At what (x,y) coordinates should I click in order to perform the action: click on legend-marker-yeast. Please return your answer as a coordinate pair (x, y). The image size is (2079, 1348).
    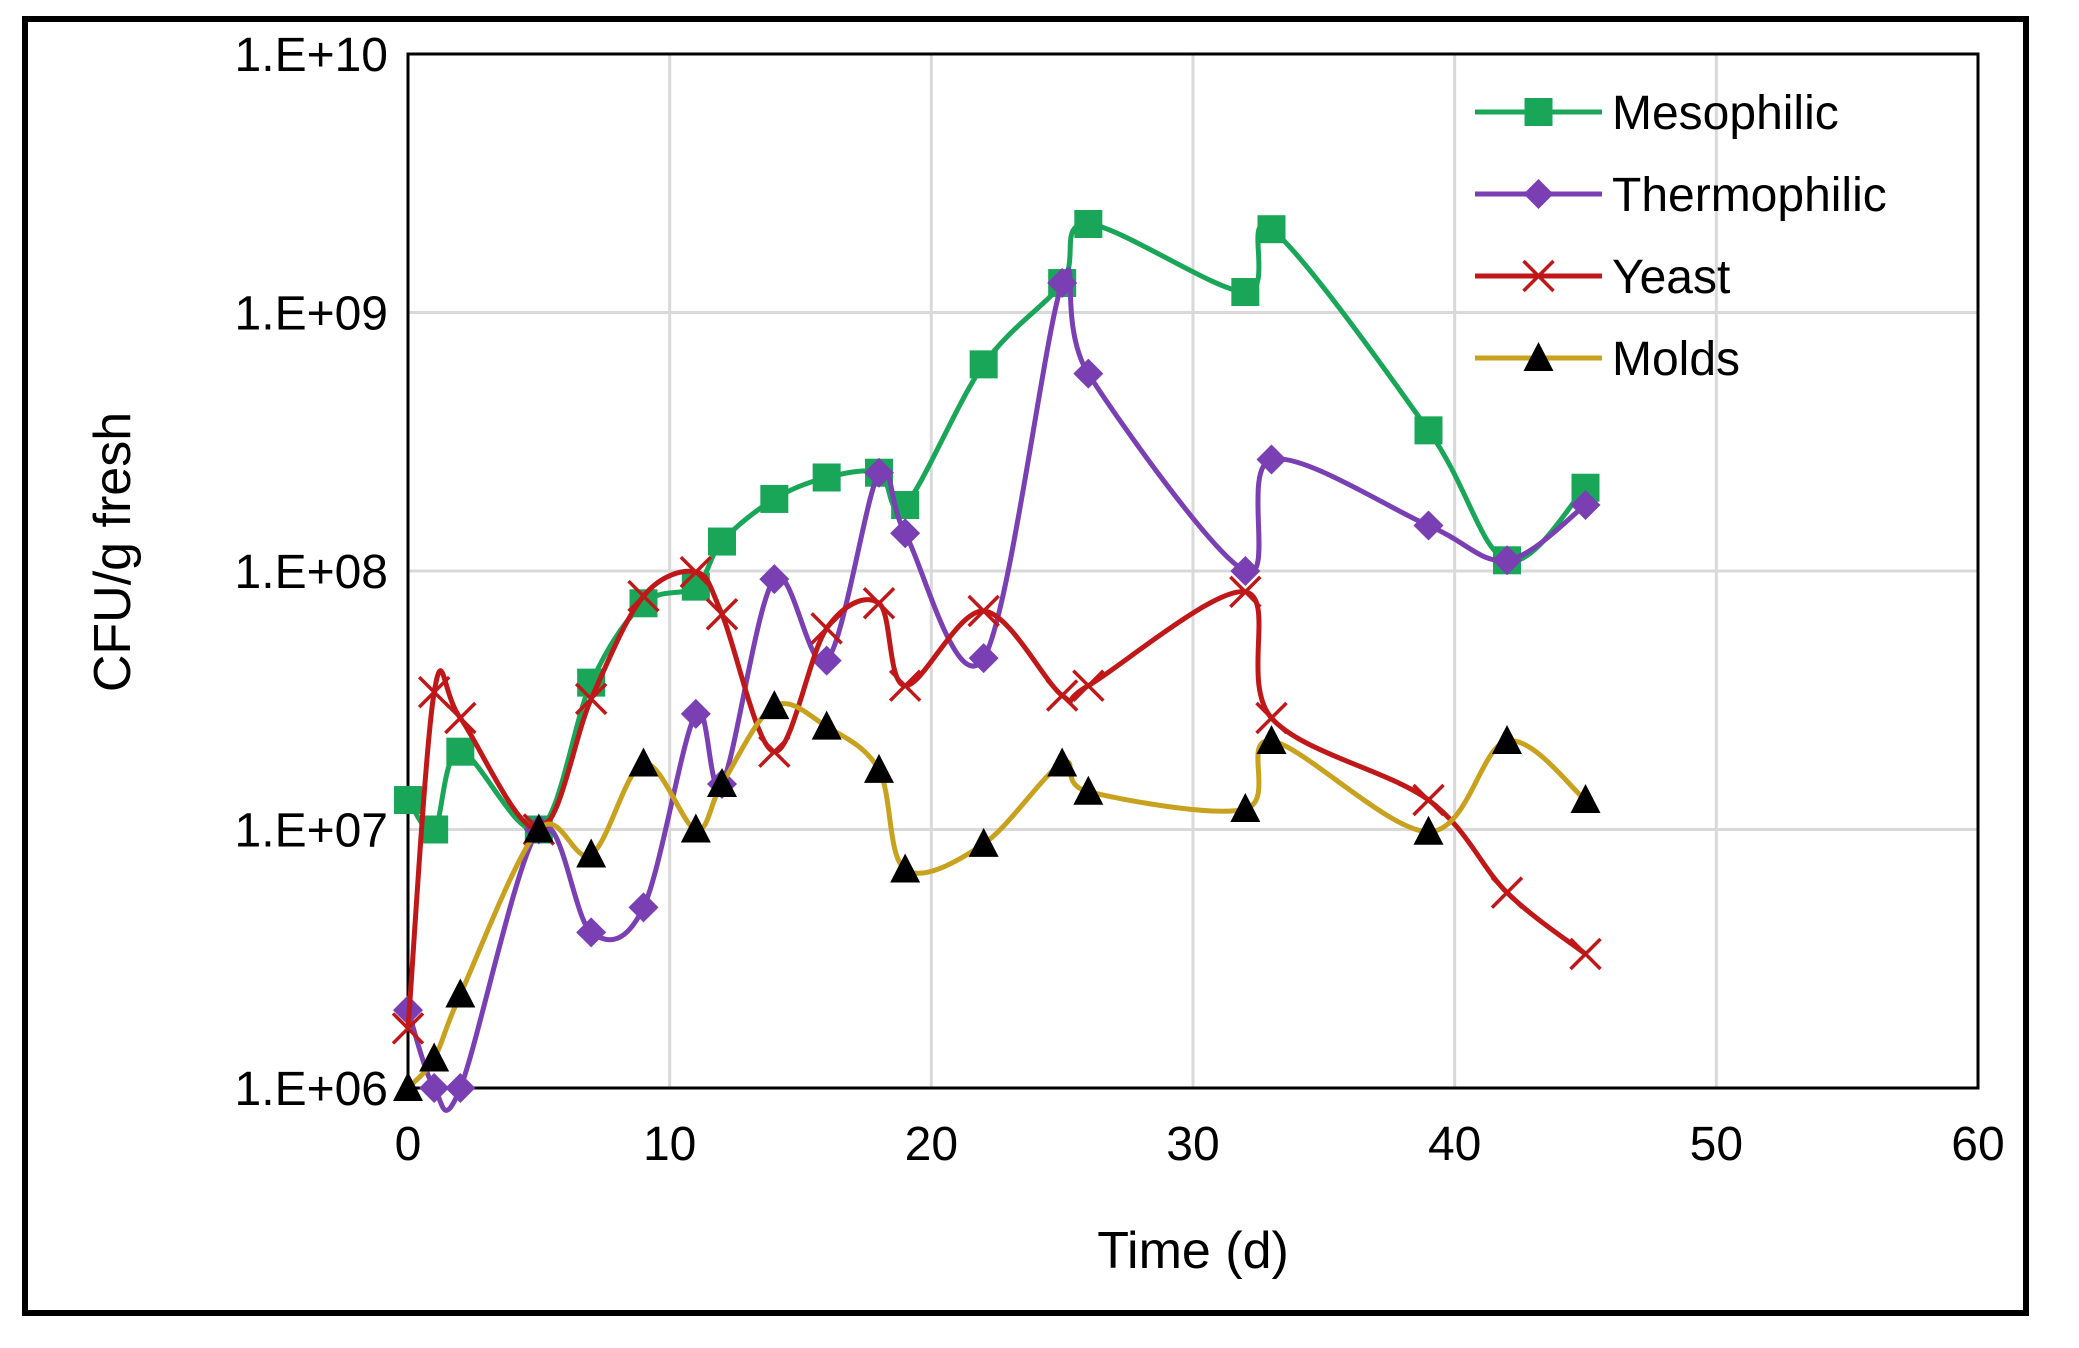
    Looking at the image, I should click on (1538, 276).